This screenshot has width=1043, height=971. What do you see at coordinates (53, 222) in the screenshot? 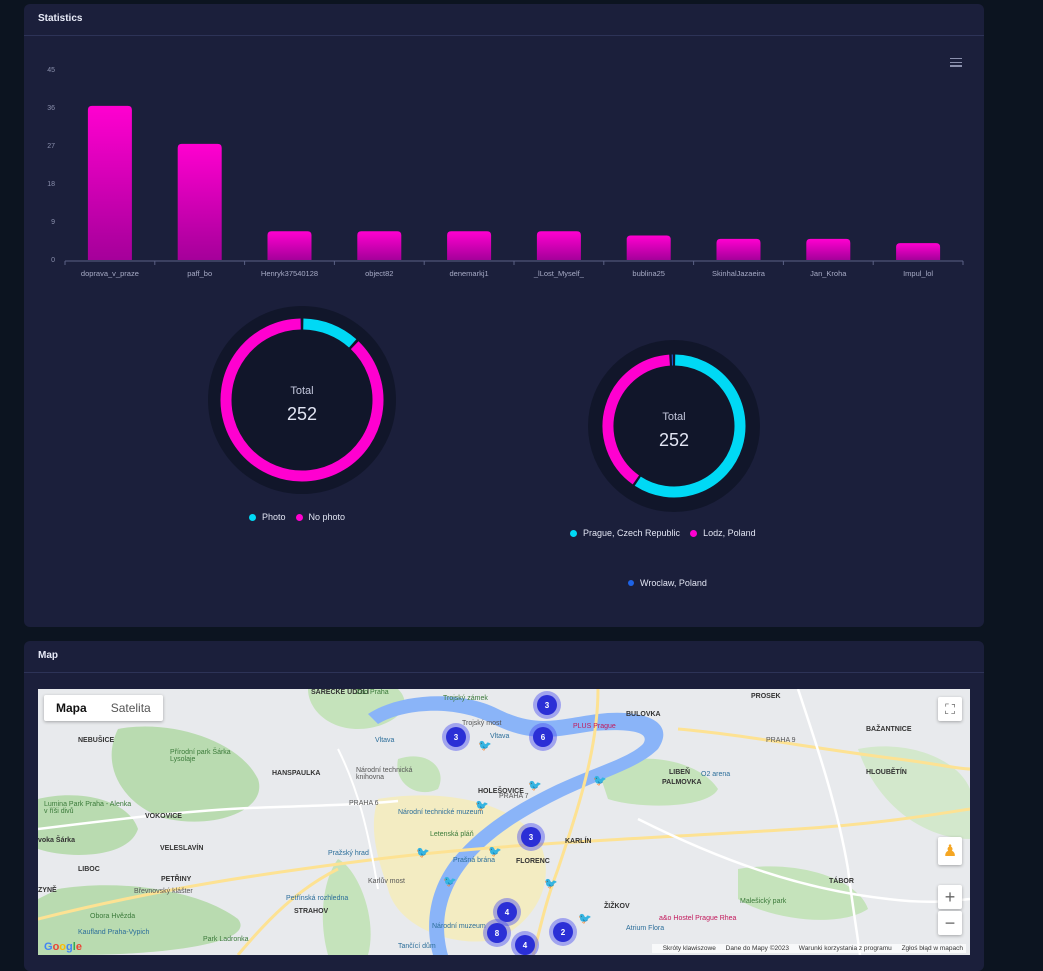
I see `y-tick-label: 9` at bounding box center [53, 222].